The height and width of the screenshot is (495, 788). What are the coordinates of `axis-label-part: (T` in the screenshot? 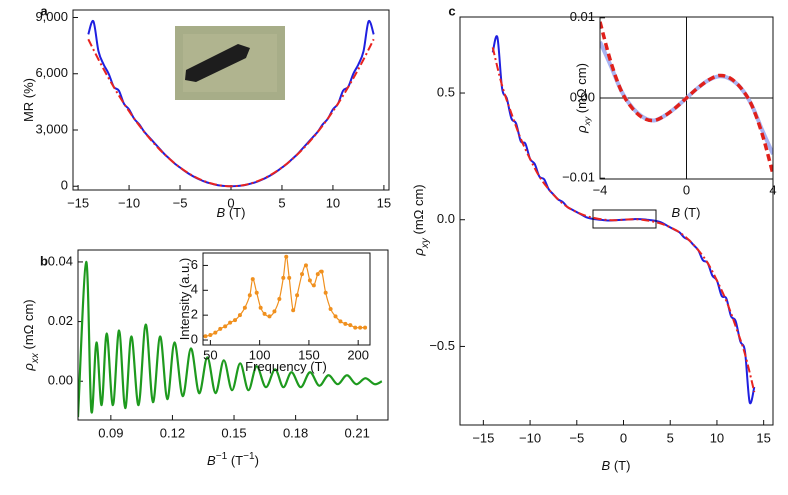 It's located at (235, 460).